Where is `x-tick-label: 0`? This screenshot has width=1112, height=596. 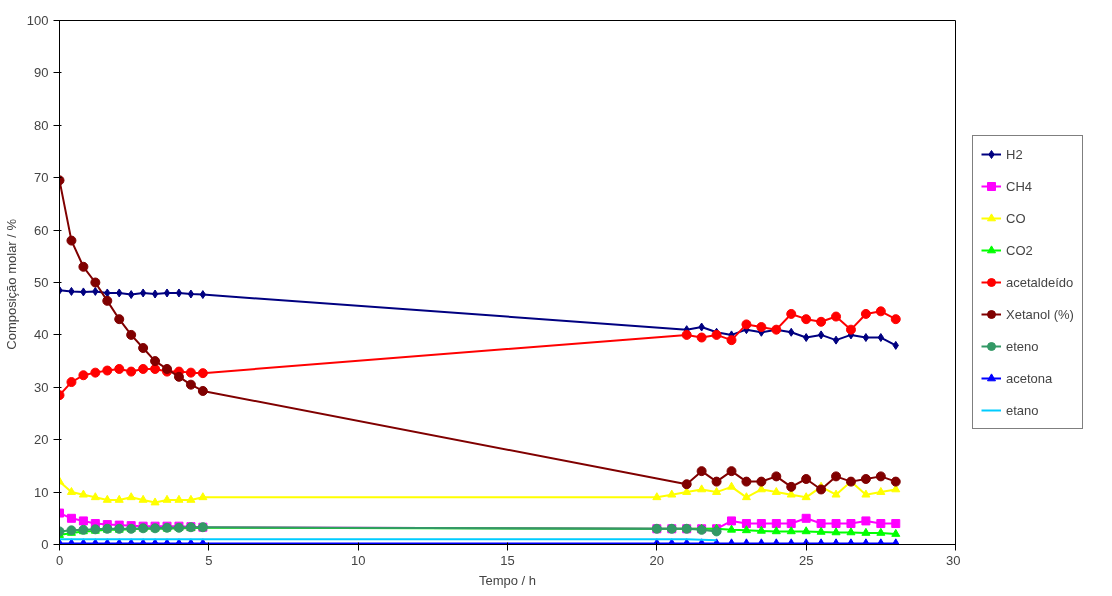 x-tick-label: 0 is located at coordinates (59, 560).